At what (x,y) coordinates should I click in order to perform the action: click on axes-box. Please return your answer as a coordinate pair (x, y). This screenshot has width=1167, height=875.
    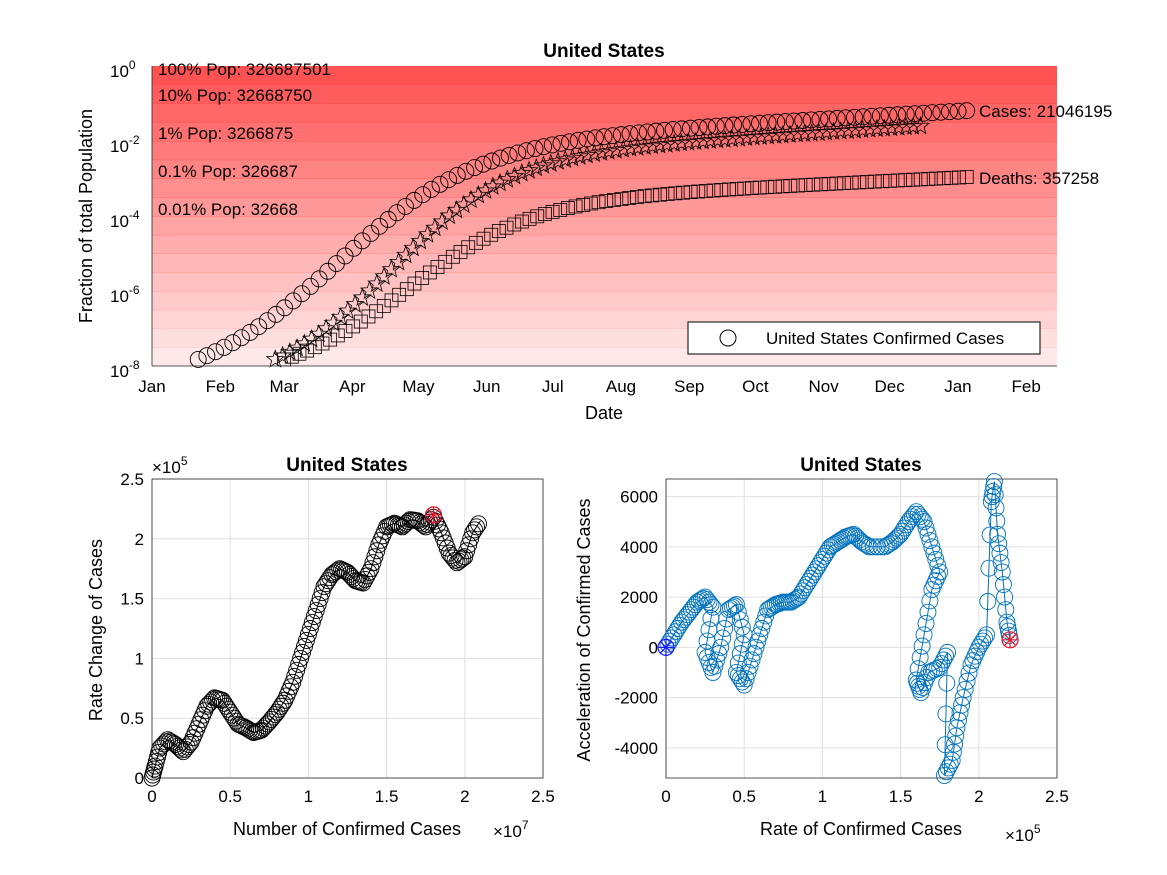
    Looking at the image, I should click on (861, 628).